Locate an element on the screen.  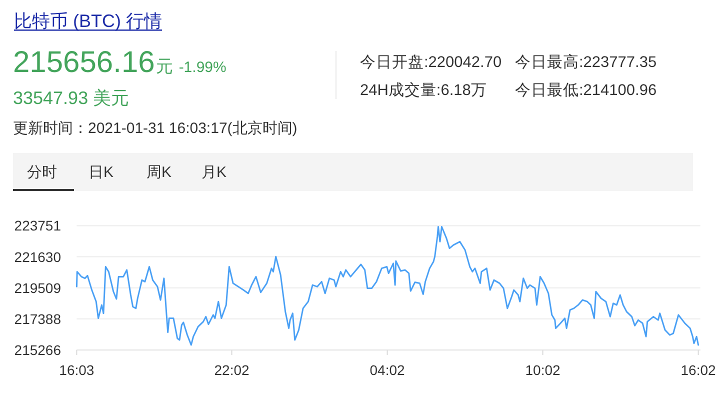
text: 更新时间：2021-01-31 16:03:17(北京时间) is located at coordinates (155, 128).